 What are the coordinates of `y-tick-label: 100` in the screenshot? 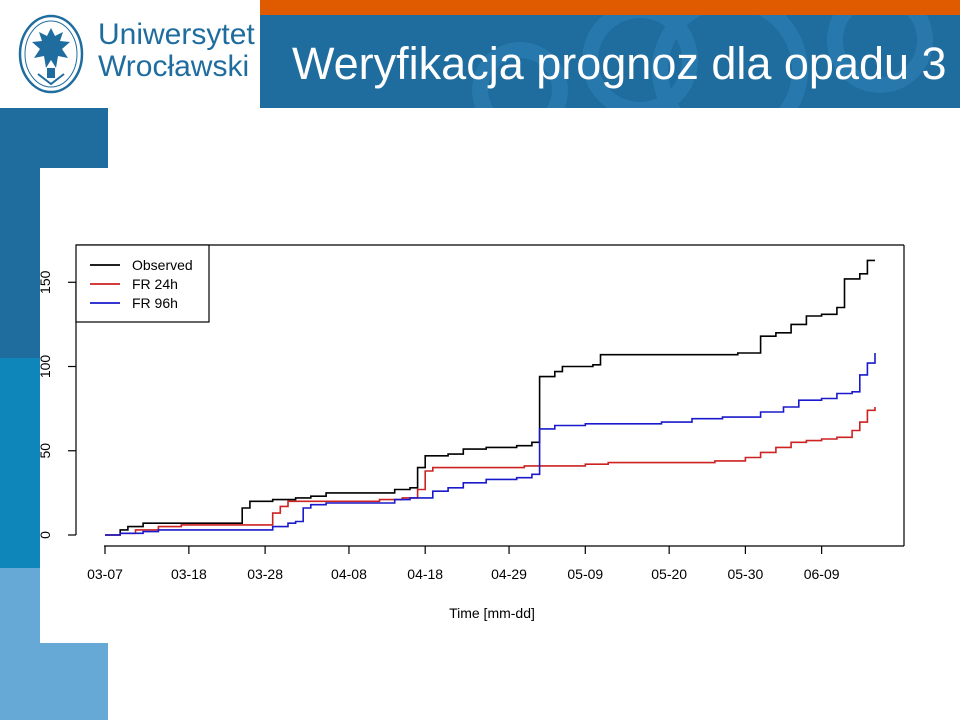 It's located at (46, 367).